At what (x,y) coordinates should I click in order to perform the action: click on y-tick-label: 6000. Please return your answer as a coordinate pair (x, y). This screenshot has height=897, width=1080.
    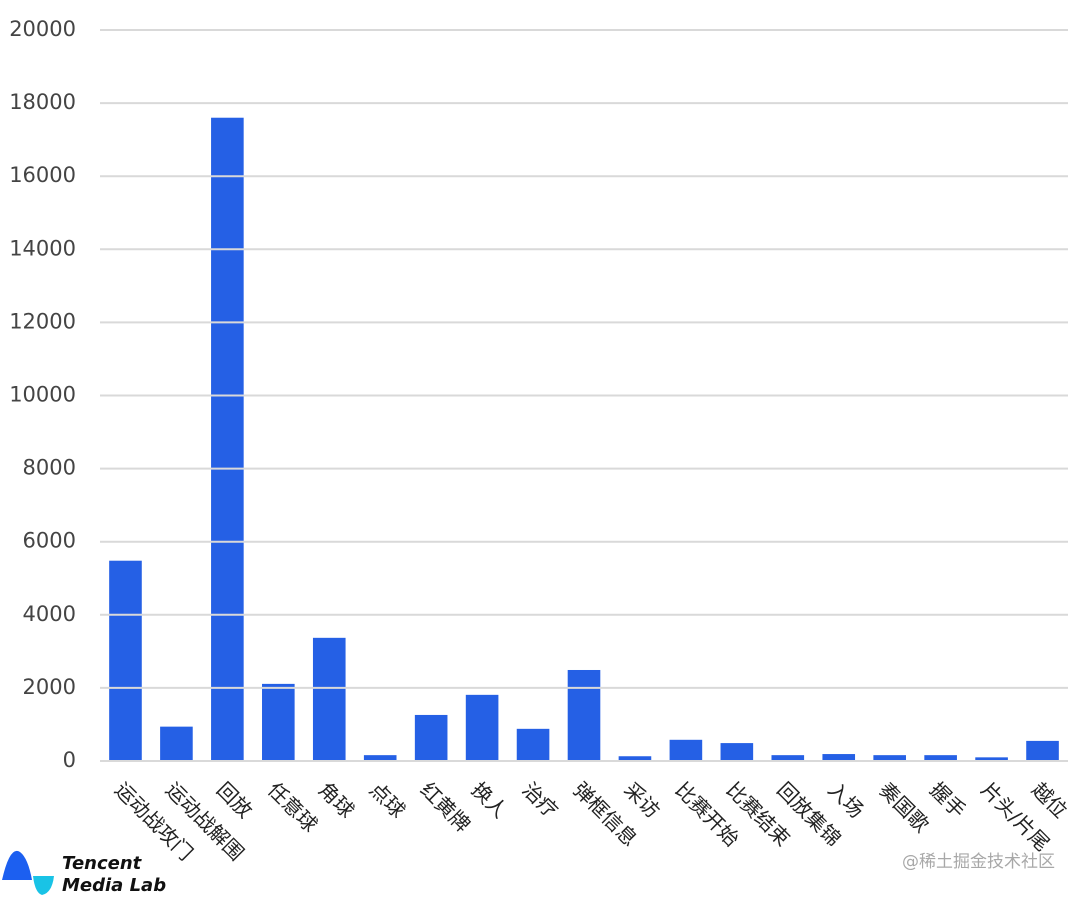
    Looking at the image, I should click on (49, 541).